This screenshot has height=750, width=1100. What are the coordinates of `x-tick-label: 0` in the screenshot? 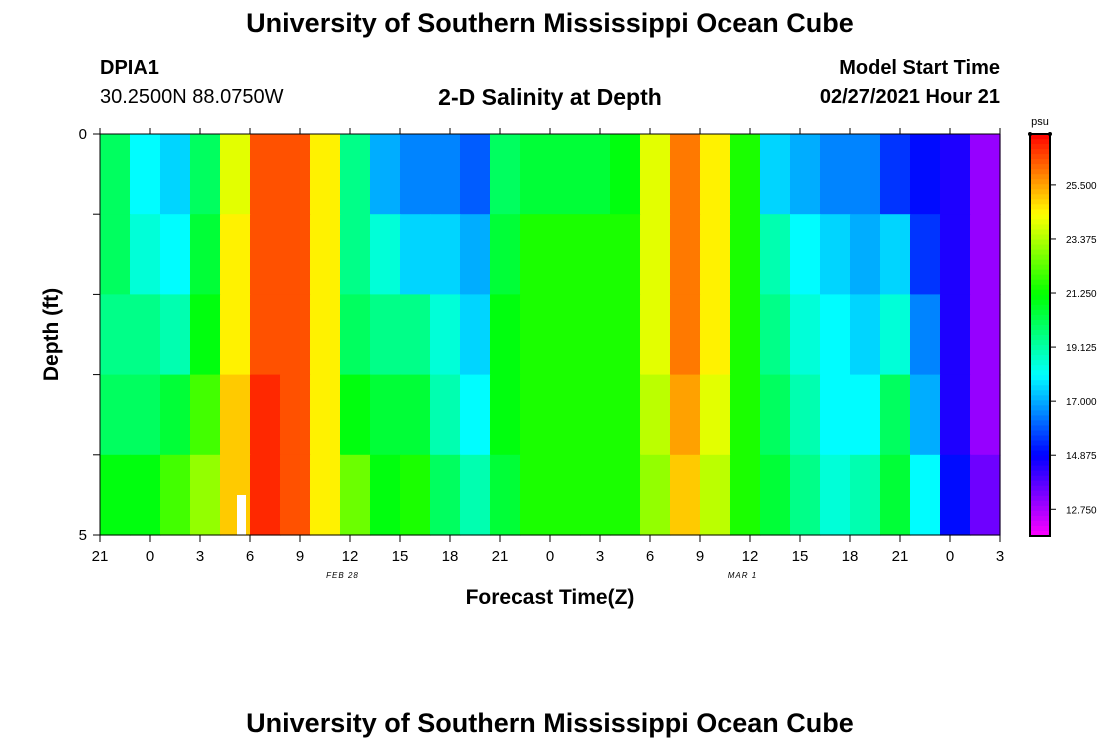 It's located at (950, 556).